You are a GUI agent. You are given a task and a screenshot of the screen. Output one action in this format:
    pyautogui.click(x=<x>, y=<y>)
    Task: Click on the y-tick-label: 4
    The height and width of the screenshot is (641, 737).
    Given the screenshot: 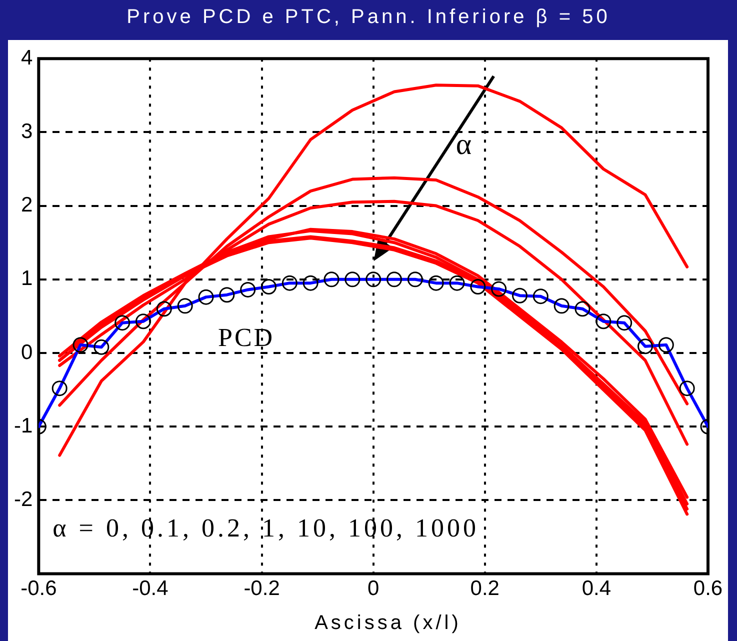 What is the action you would take?
    pyautogui.click(x=26, y=58)
    